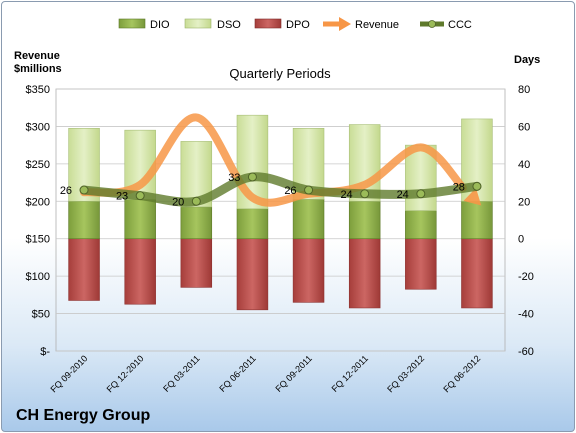 This screenshot has height=433, width=576. Describe the element at coordinates (38, 69) in the screenshot. I see `left-axis-title-line2: $millions` at that location.